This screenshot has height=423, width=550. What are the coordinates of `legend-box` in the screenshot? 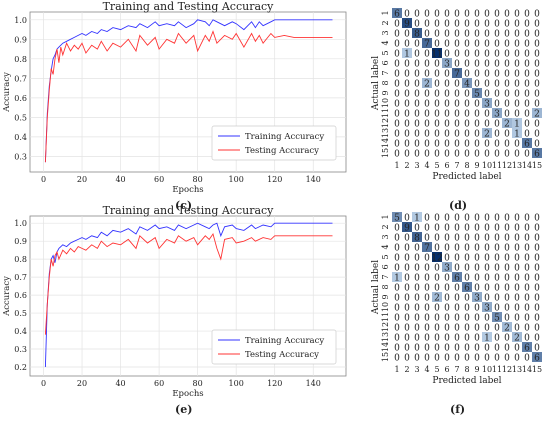 It's located at (274, 143).